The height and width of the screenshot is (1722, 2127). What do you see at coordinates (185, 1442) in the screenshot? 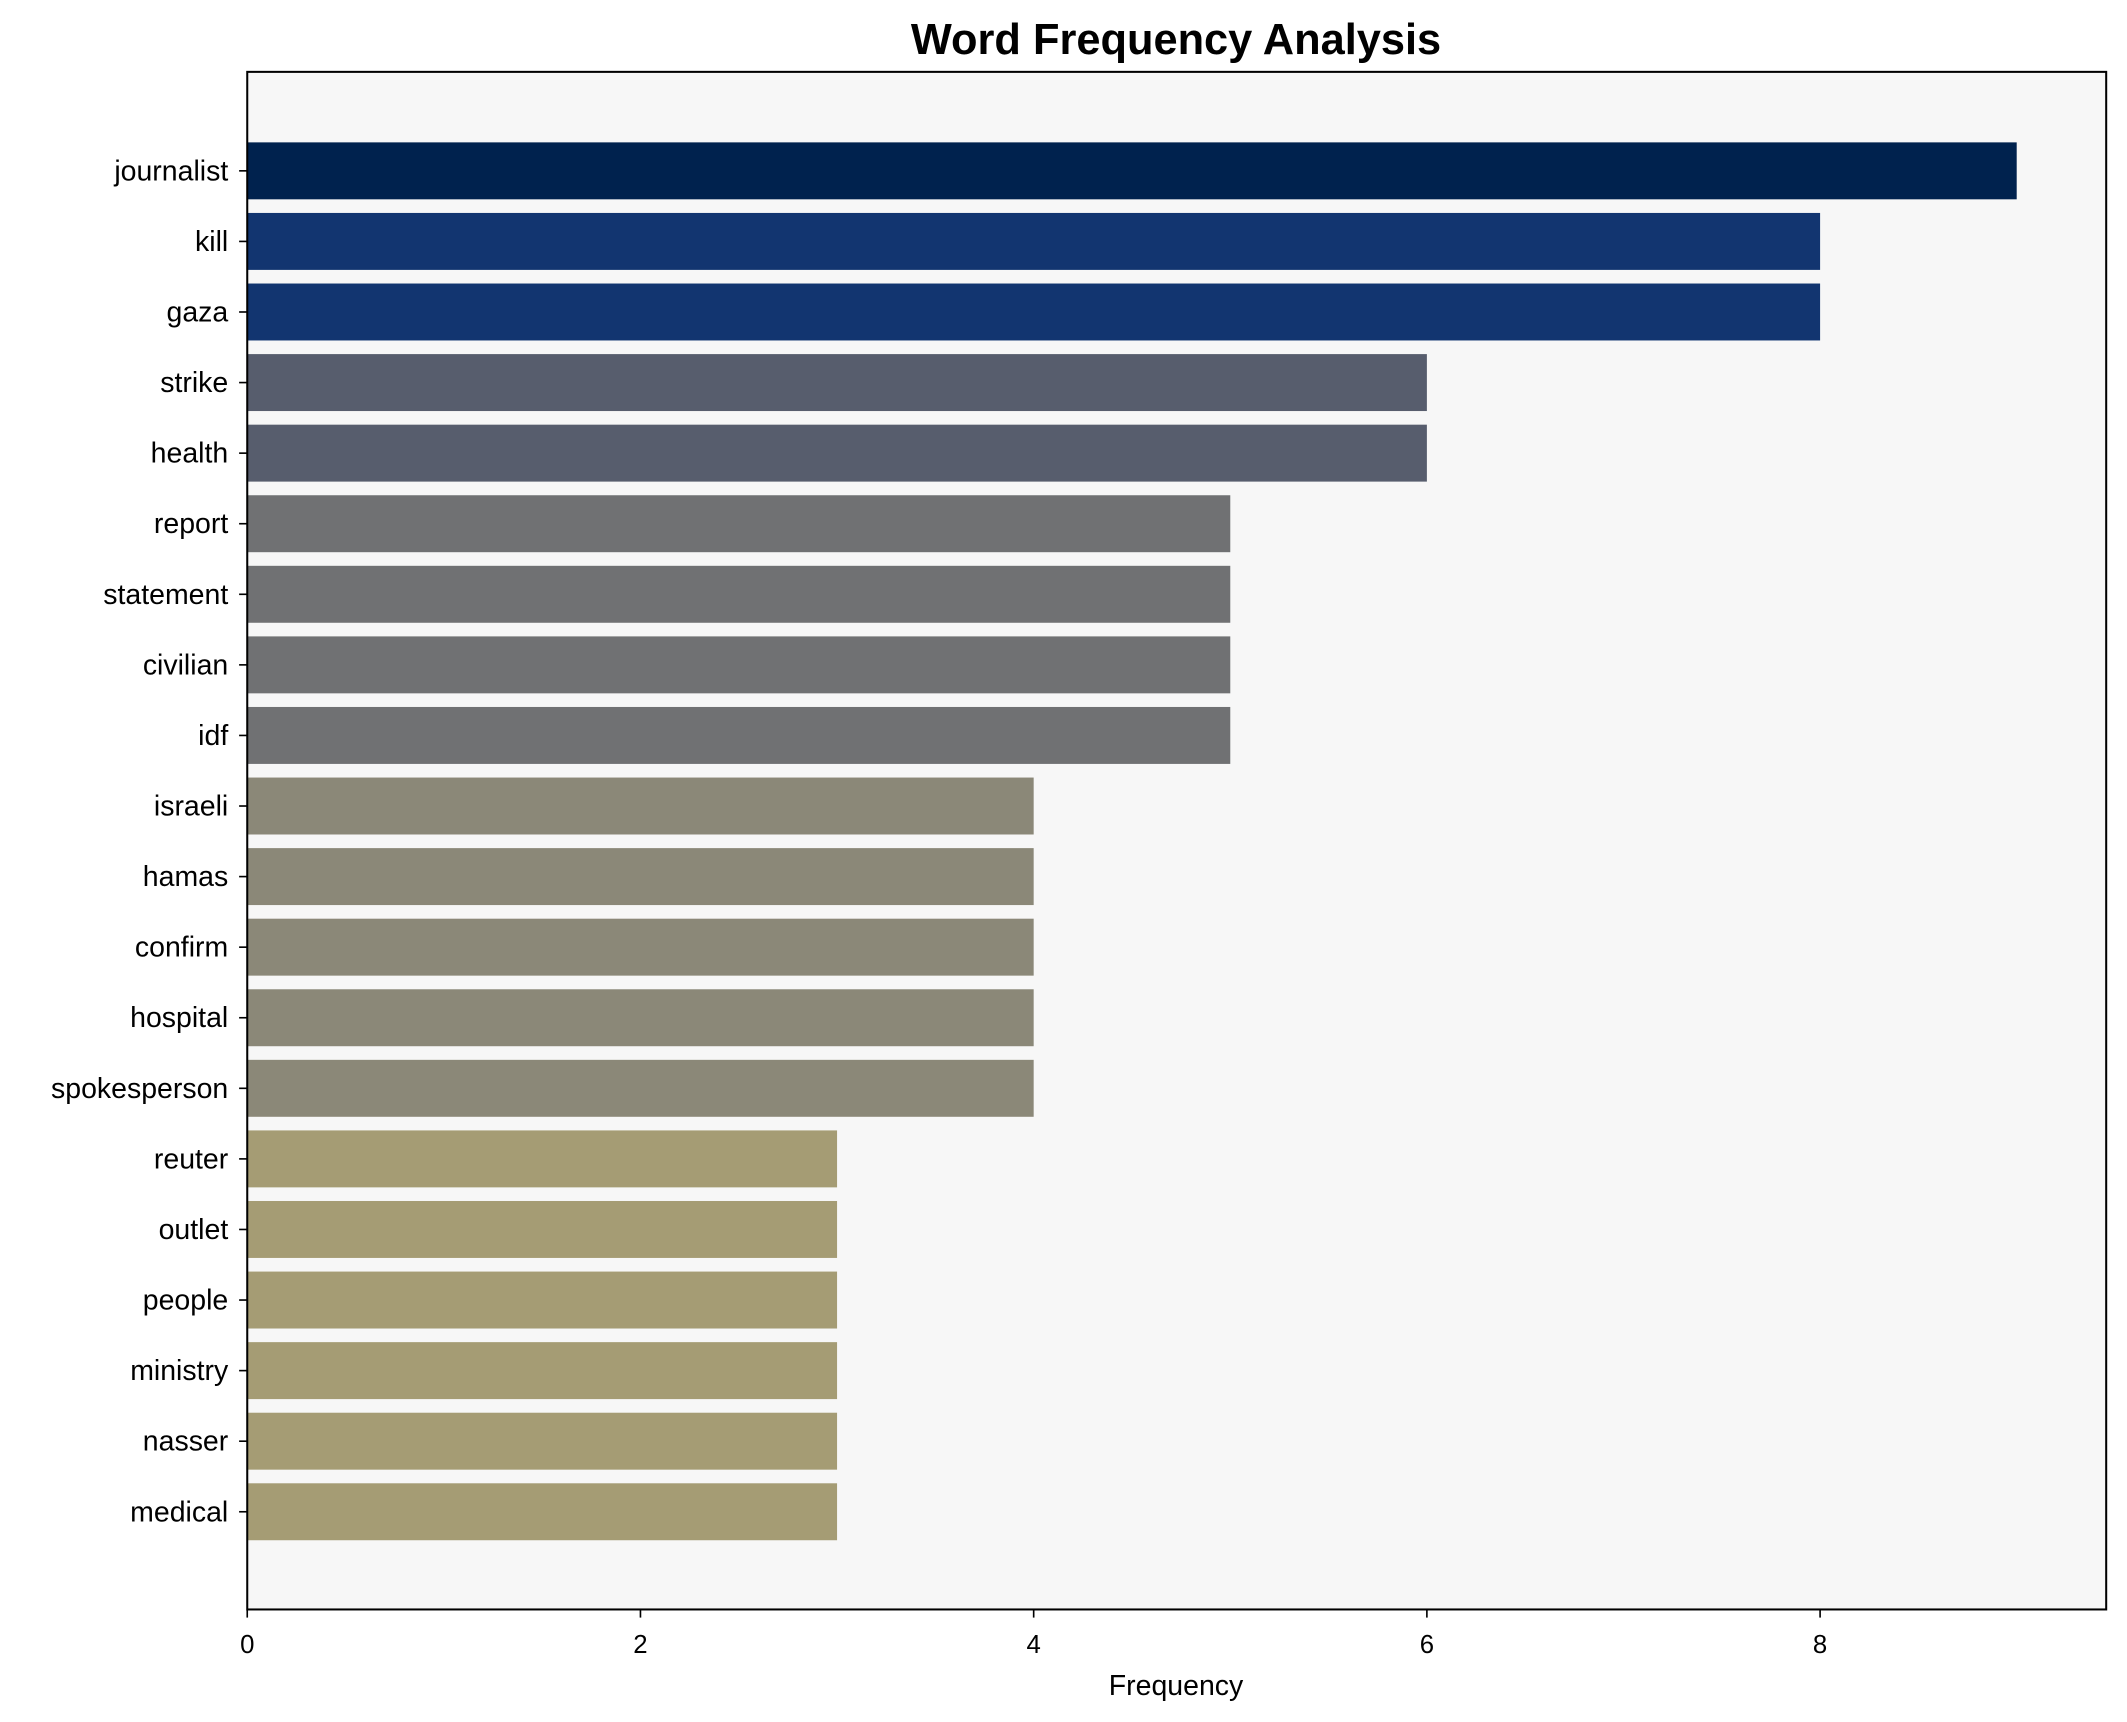
I see `y-tick-label: nasser` at bounding box center [185, 1442].